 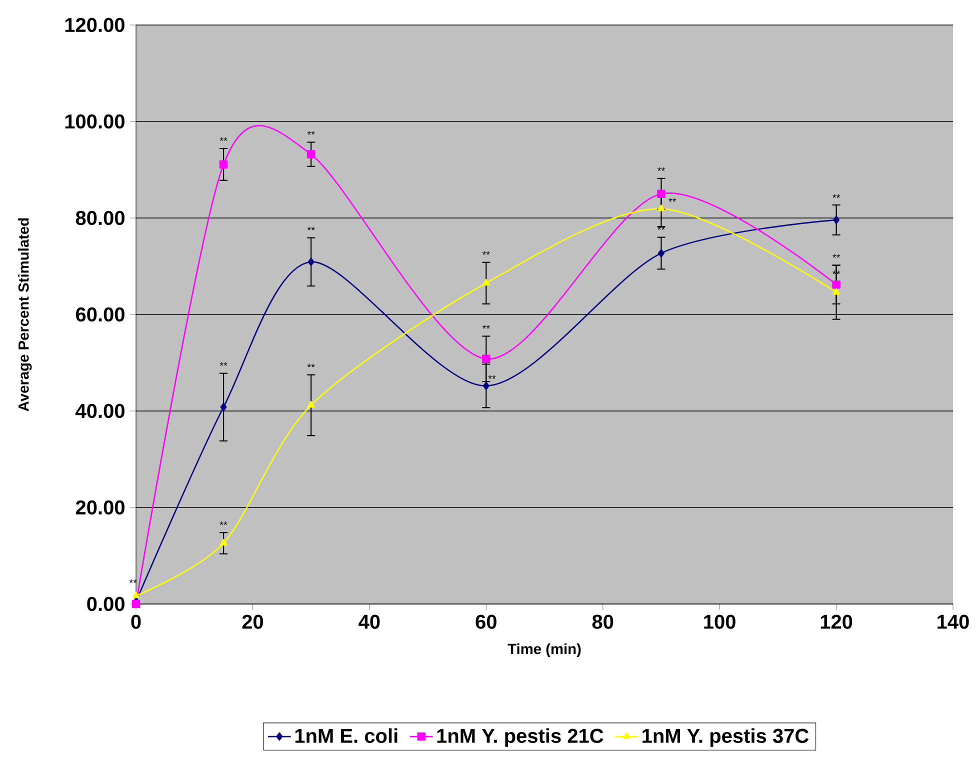 What do you see at coordinates (253, 621) in the screenshot?
I see `x-tick-label: 20` at bounding box center [253, 621].